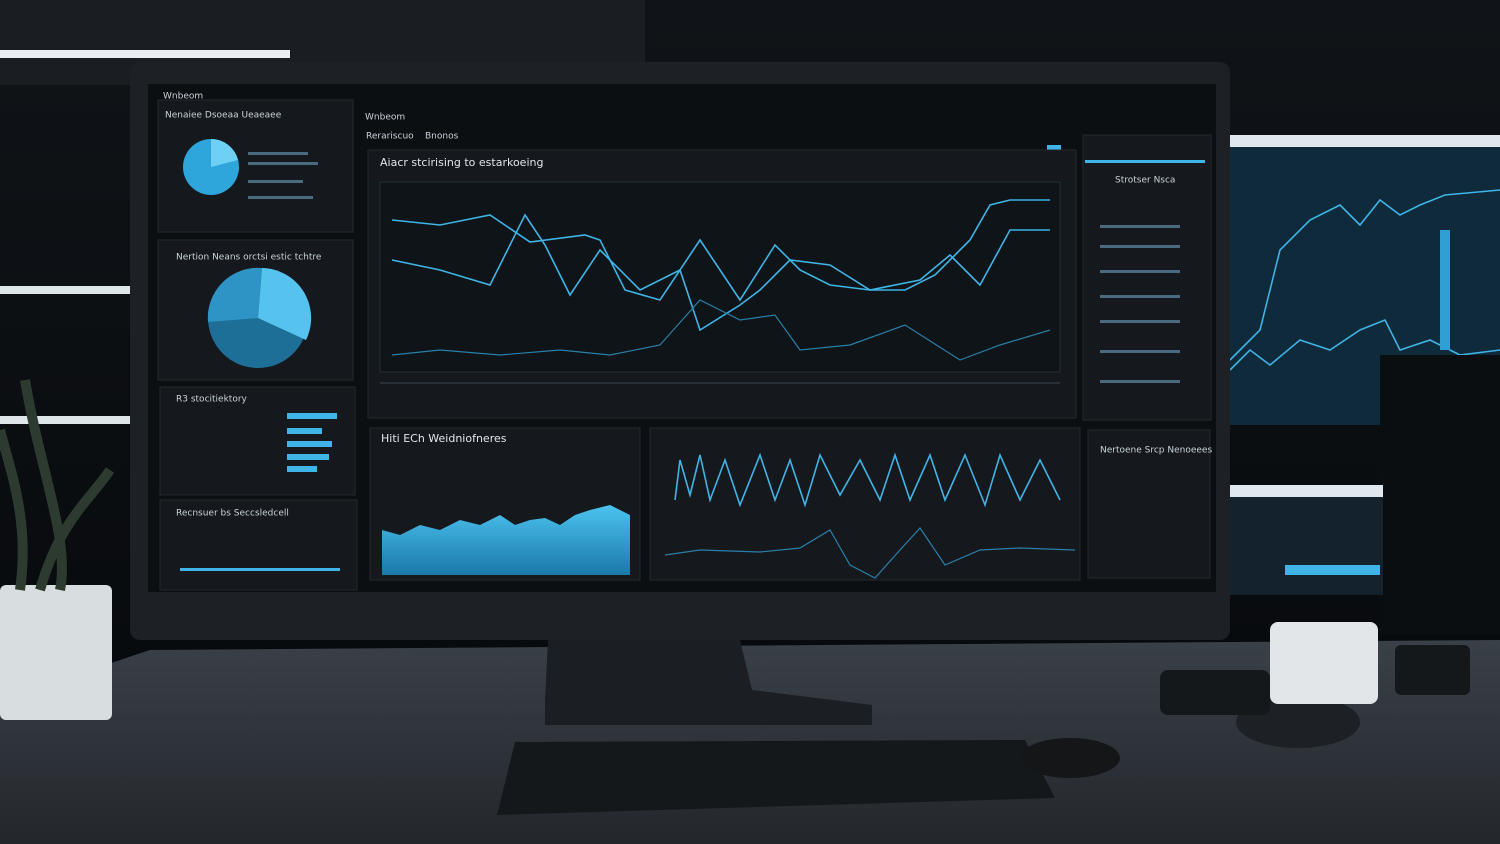  What do you see at coordinates (444, 438) in the screenshot?
I see `panel-title: Hiti ECh Weidniofneres` at bounding box center [444, 438].